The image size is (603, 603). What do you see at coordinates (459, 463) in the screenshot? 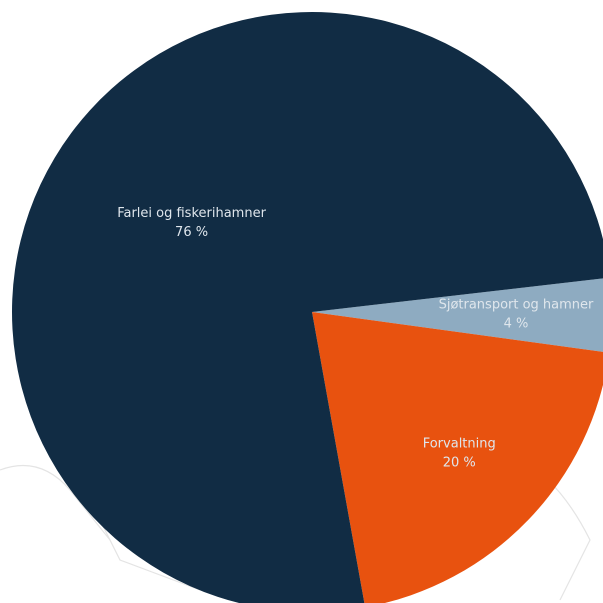
I see `slice-value-label: 20 %` at bounding box center [459, 463].